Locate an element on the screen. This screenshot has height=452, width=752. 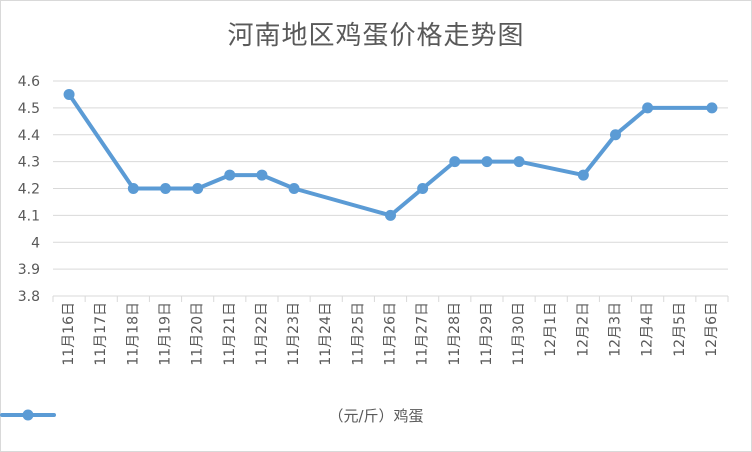
y-tick-label: 3.9 is located at coordinates (29, 270).